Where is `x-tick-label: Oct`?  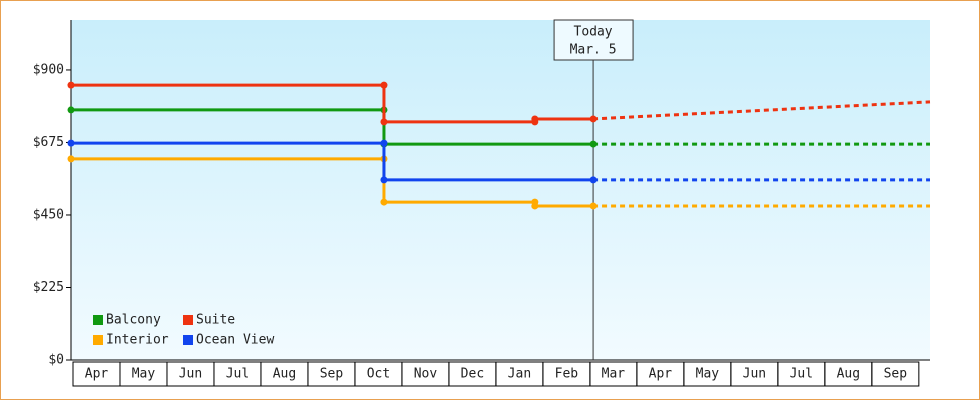 x-tick-label: Oct is located at coordinates (378, 374).